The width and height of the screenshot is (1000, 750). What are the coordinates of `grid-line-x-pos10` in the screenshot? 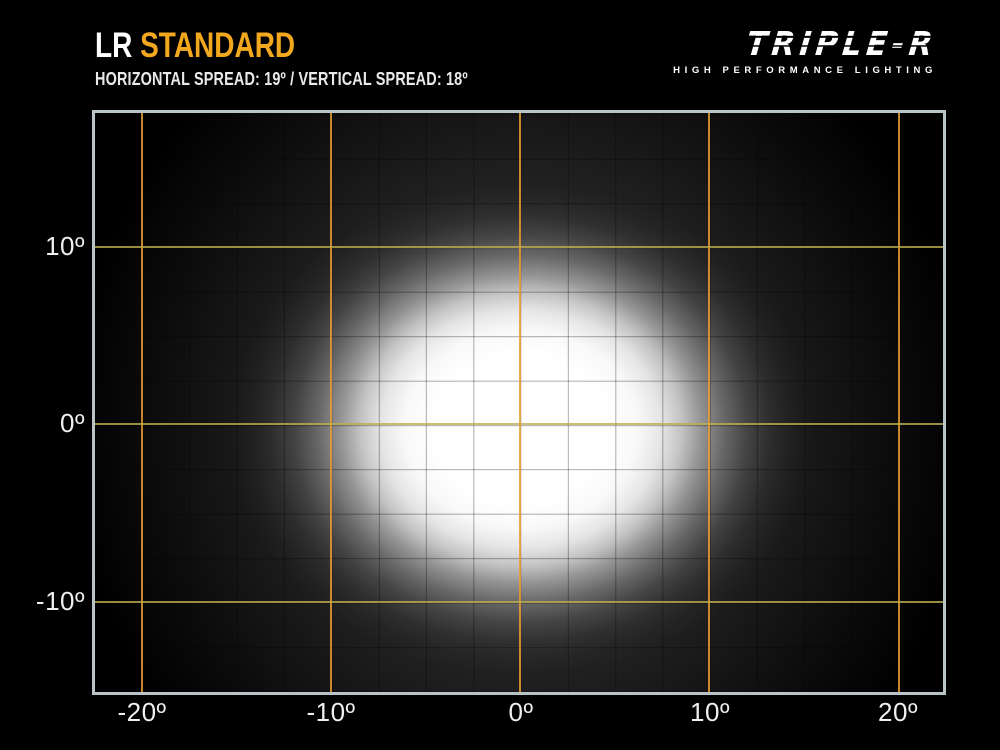 It's located at (709, 402).